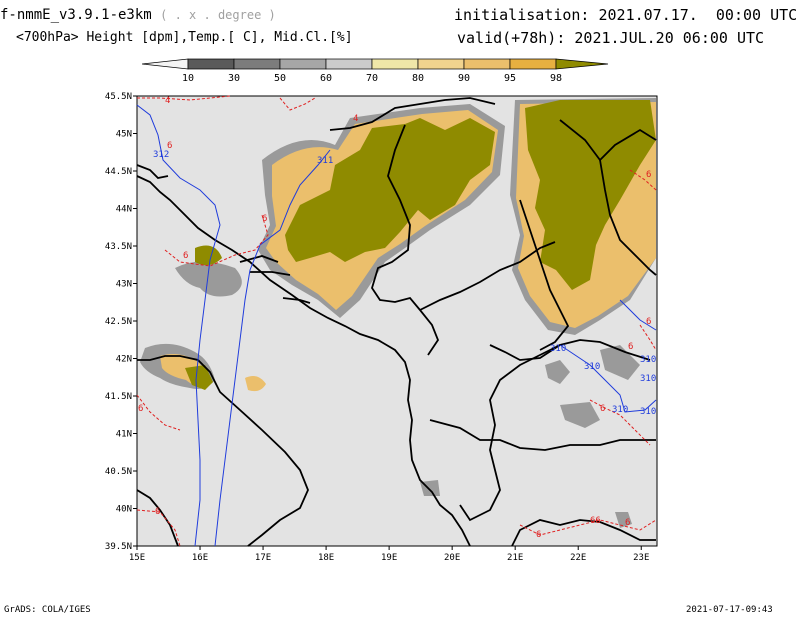  I want to click on lon-label: 22E, so click(578, 558).